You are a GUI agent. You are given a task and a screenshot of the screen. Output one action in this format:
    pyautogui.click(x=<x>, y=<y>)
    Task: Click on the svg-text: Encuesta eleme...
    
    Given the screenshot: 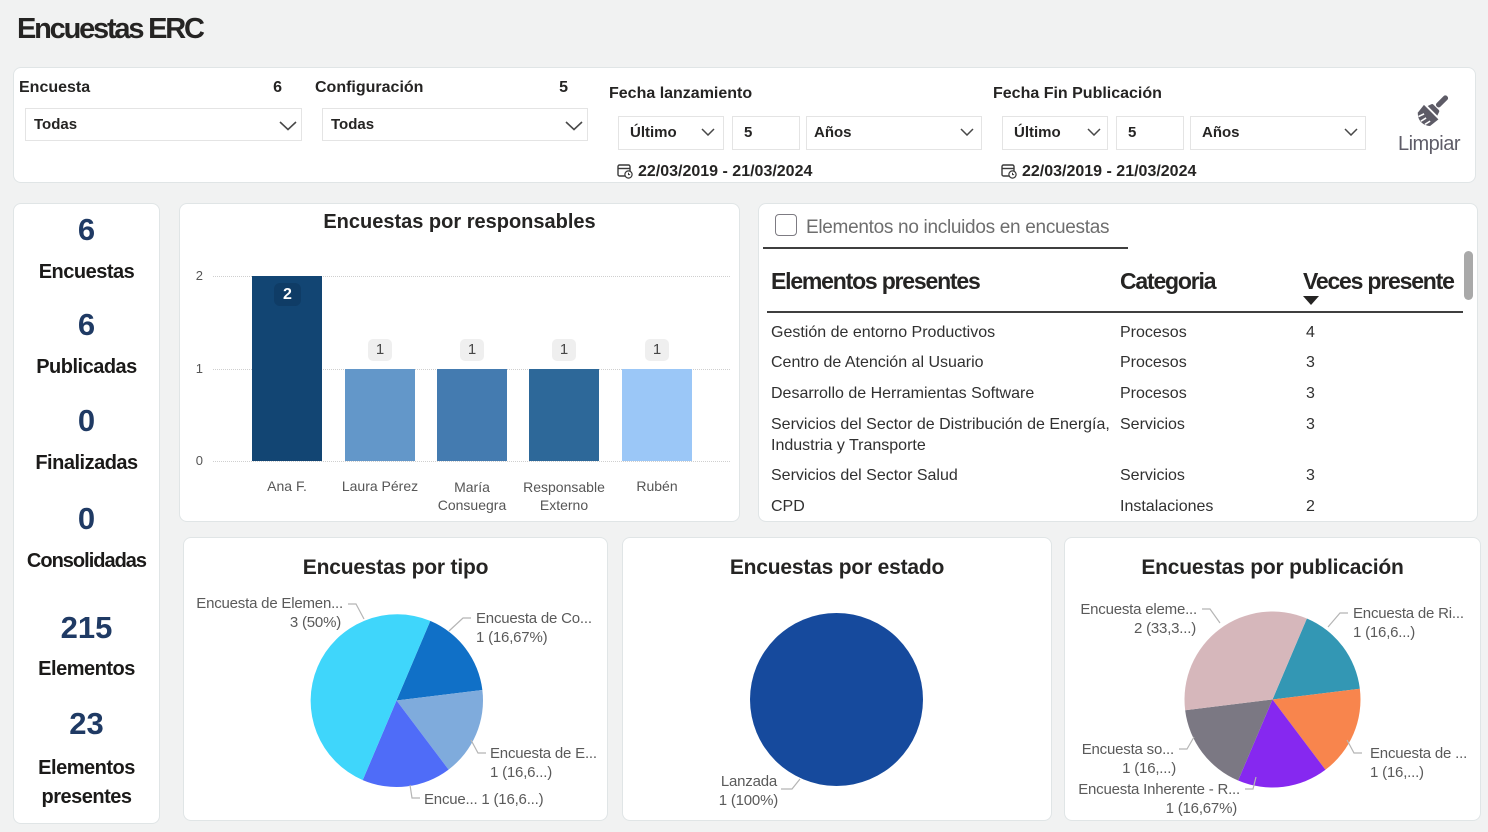 What is the action you would take?
    pyautogui.click(x=1138, y=609)
    